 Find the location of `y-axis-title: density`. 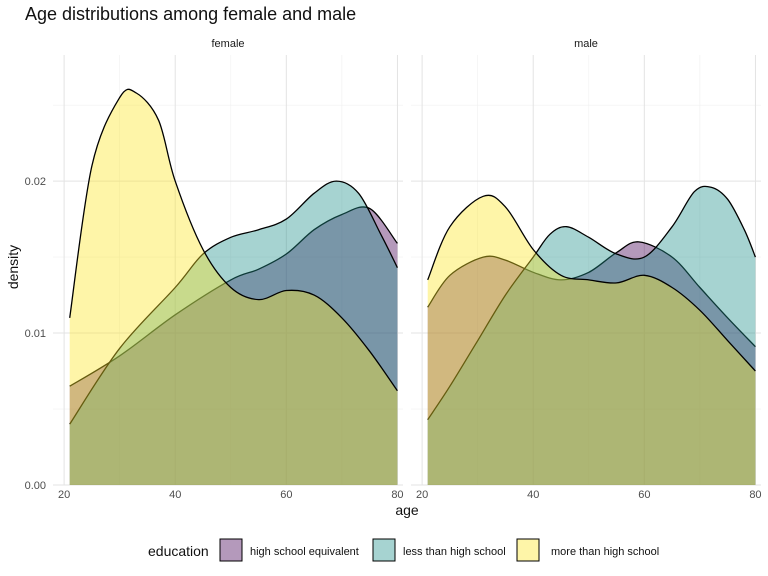

y-axis-title: density is located at coordinates (13, 267).